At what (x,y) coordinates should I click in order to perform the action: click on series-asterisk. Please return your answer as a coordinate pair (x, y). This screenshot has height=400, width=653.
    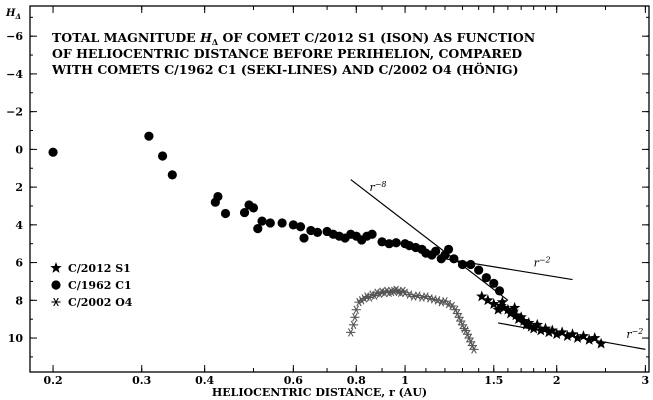
    Looking at the image, I should click on (412, 319).